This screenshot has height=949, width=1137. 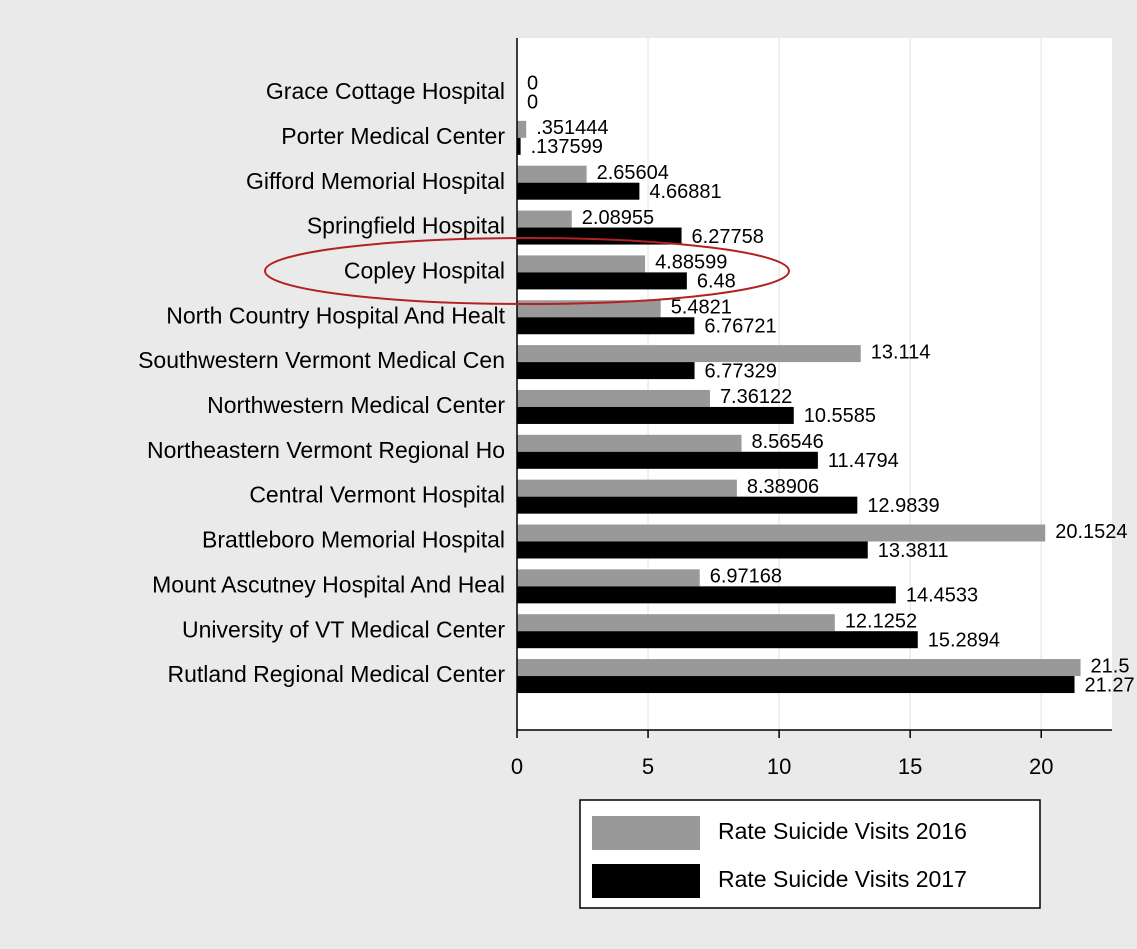 What do you see at coordinates (788, 442) in the screenshot?
I see `data-label: 8.56546` at bounding box center [788, 442].